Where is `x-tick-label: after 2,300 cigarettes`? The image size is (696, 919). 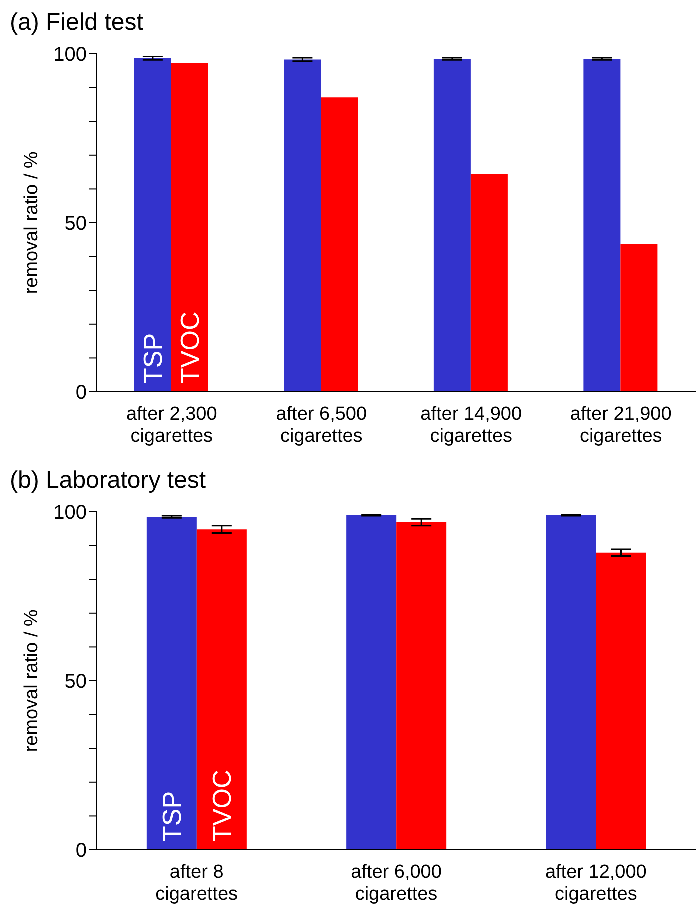 x-tick-label: after 2,300 cigarettes is located at coordinates (172, 425).